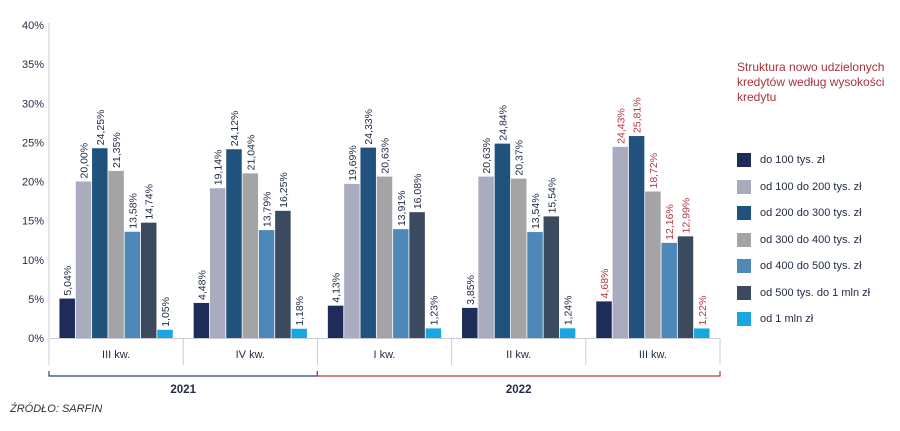 The image size is (900, 431). What do you see at coordinates (284, 190) in the screenshot?
I see `bar-value-label: 16,25%` at bounding box center [284, 190].